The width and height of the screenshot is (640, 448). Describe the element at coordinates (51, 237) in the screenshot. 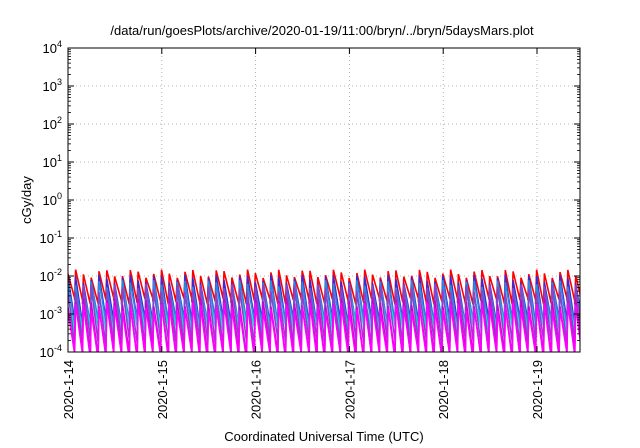

I see `y-tick-label: 10⁻¹` at that location.